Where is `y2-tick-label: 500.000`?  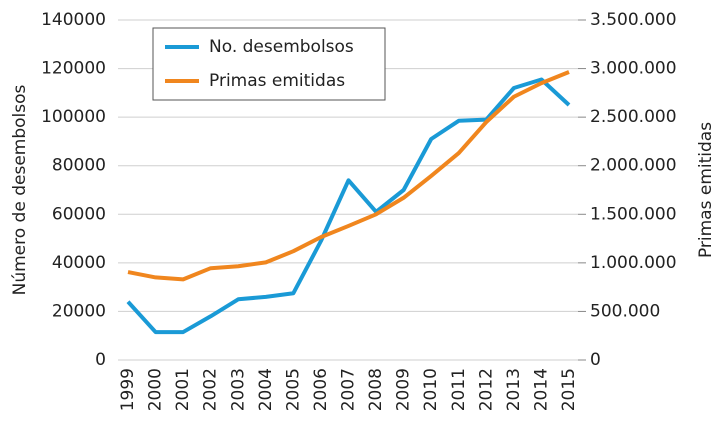 y2-tick-label: 500.000 is located at coordinates (625, 311).